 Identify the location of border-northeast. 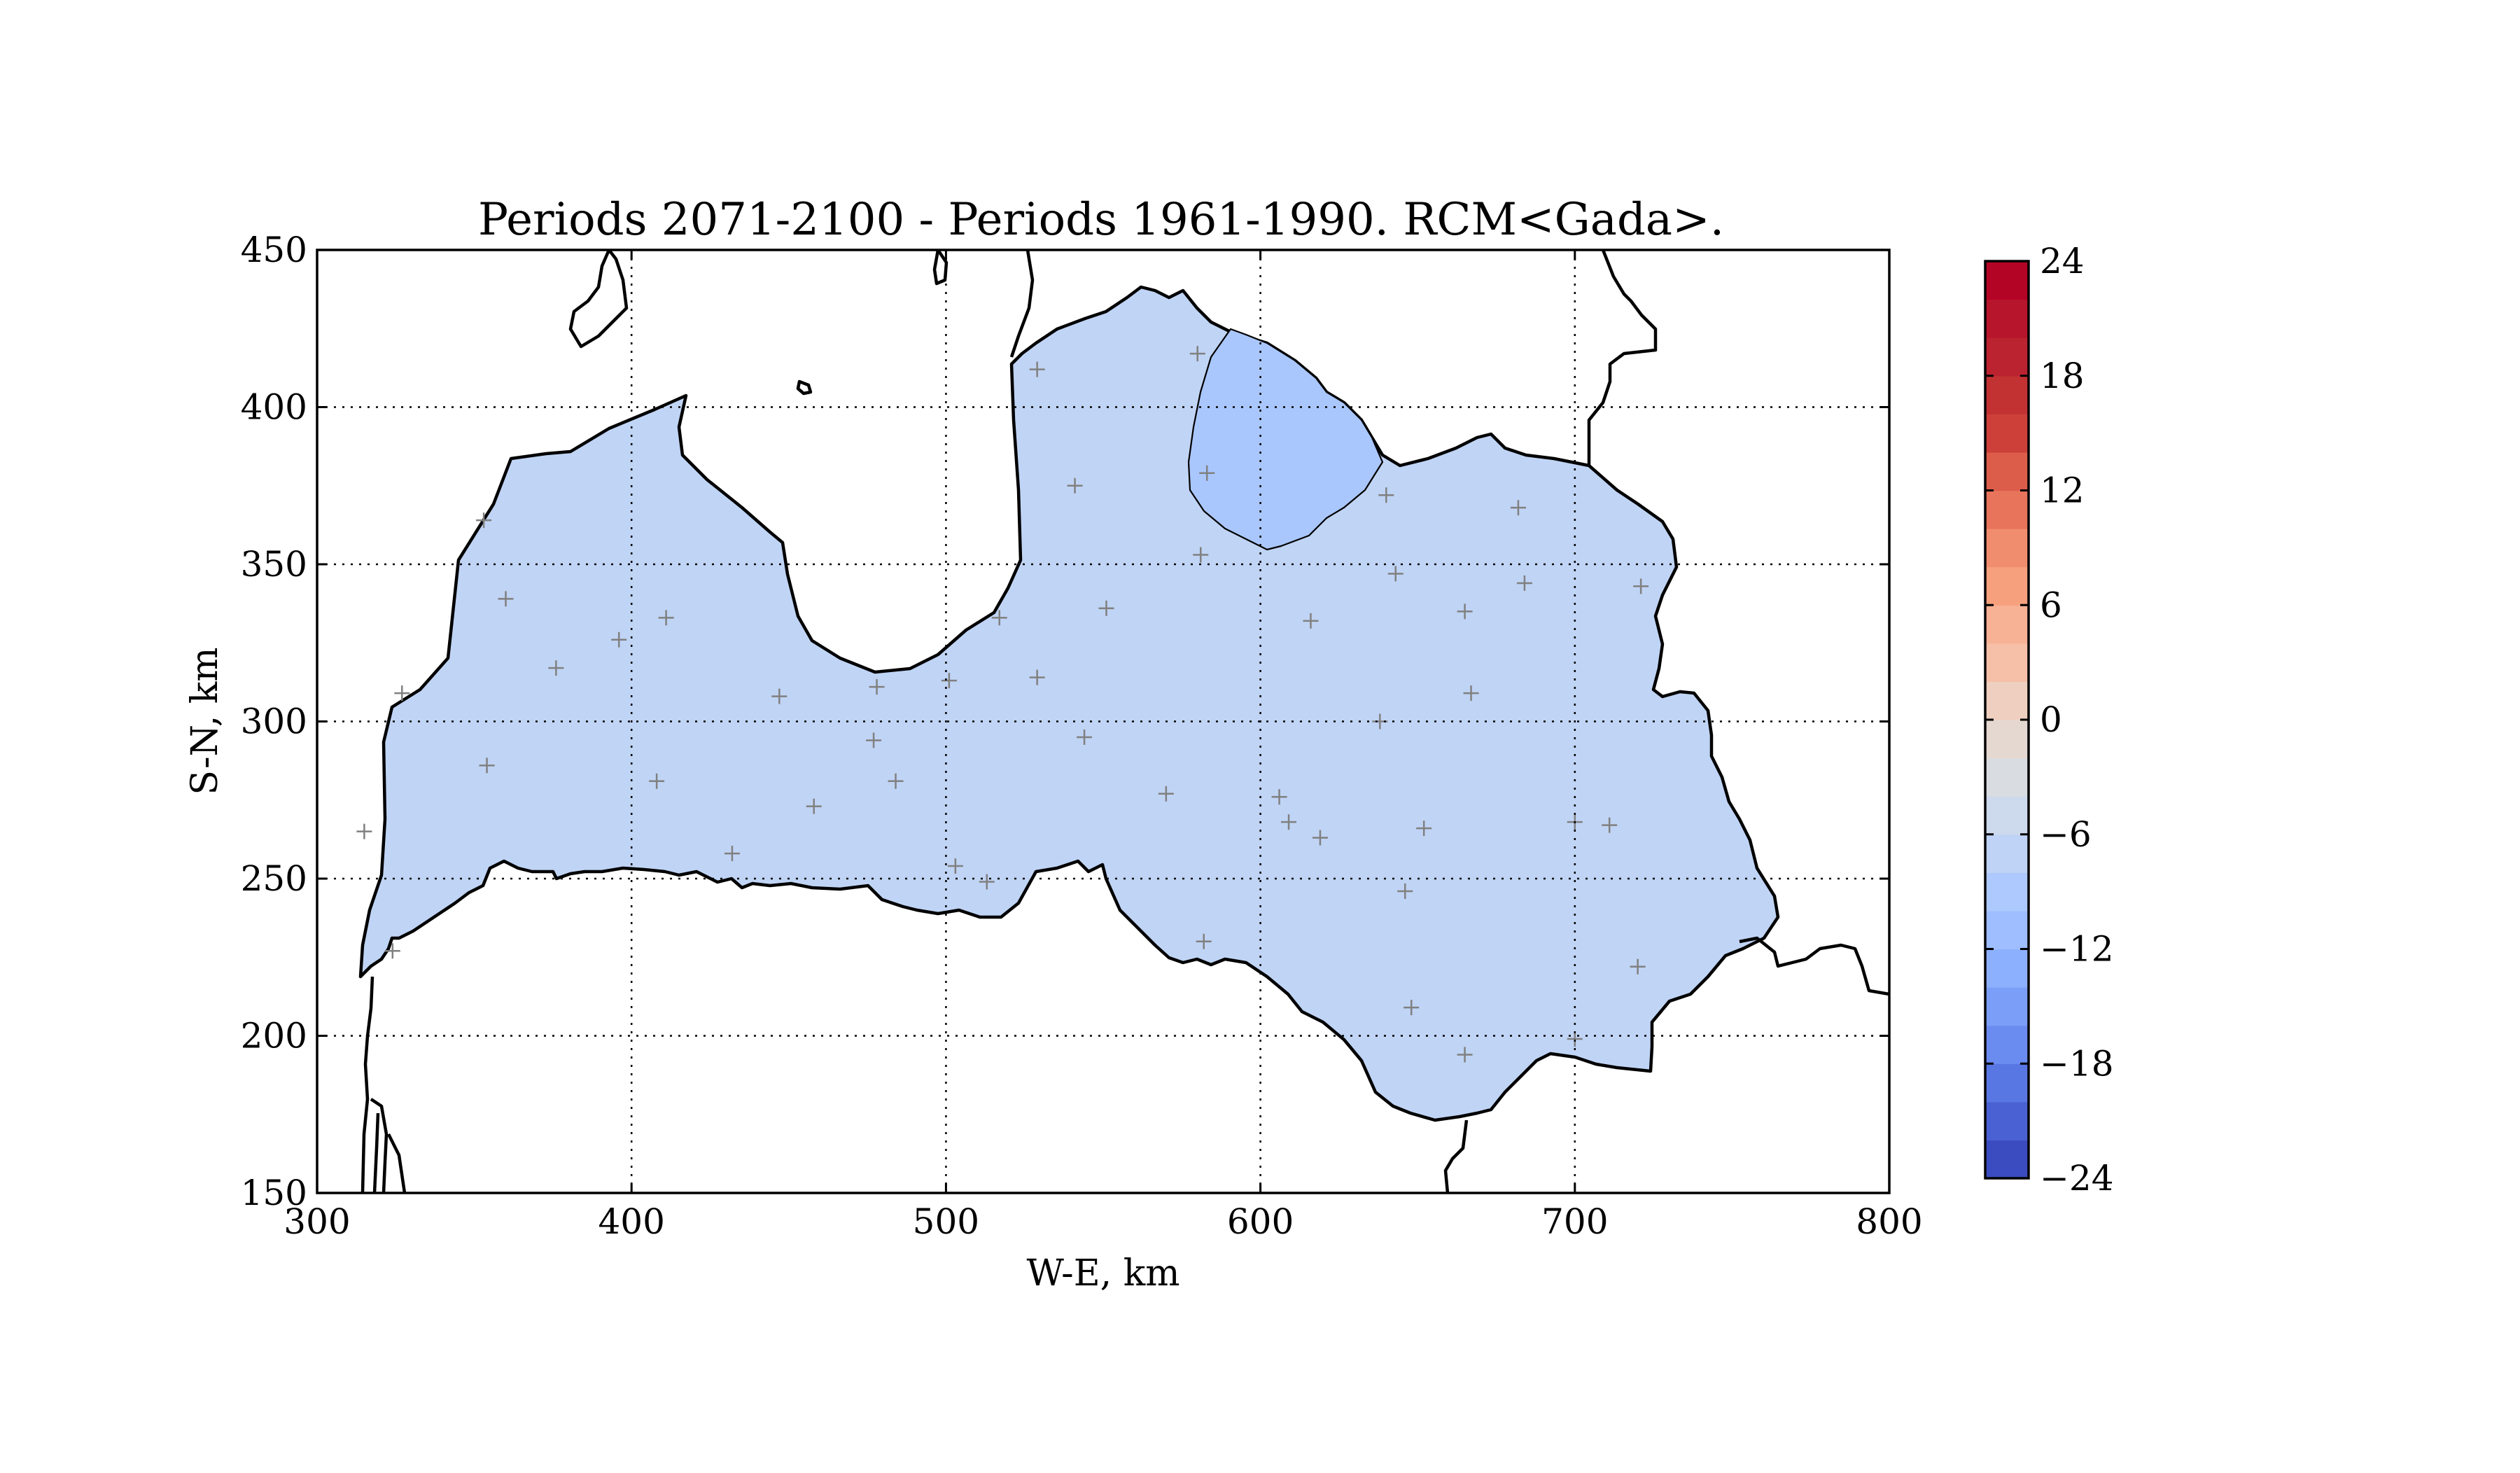
(1622, 358).